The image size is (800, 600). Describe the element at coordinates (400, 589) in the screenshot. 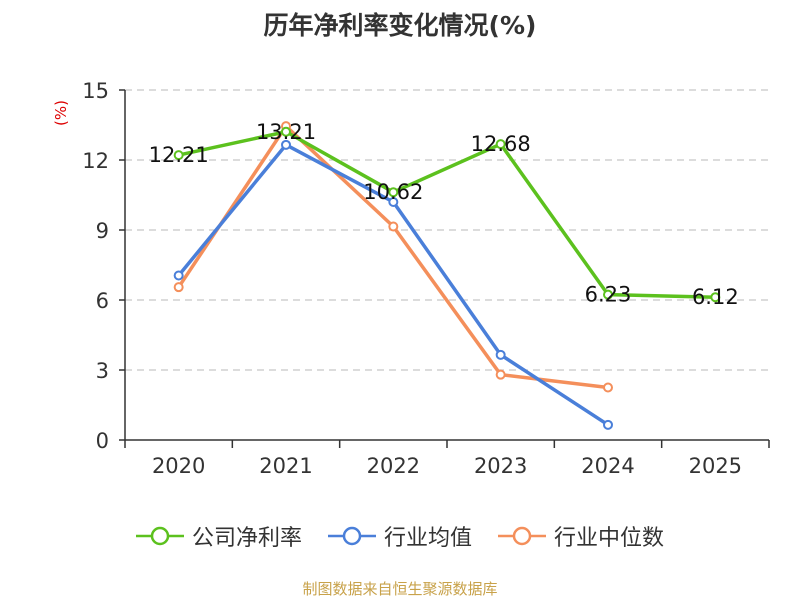

I see `data-source-note: 制图数据来自恒生聚源数据库` at that location.